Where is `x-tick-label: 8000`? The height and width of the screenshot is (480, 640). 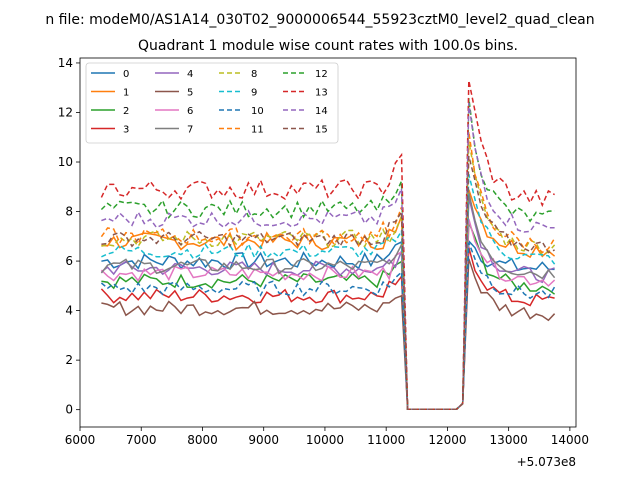
x-tick-label: 8000 is located at coordinates (202, 440).